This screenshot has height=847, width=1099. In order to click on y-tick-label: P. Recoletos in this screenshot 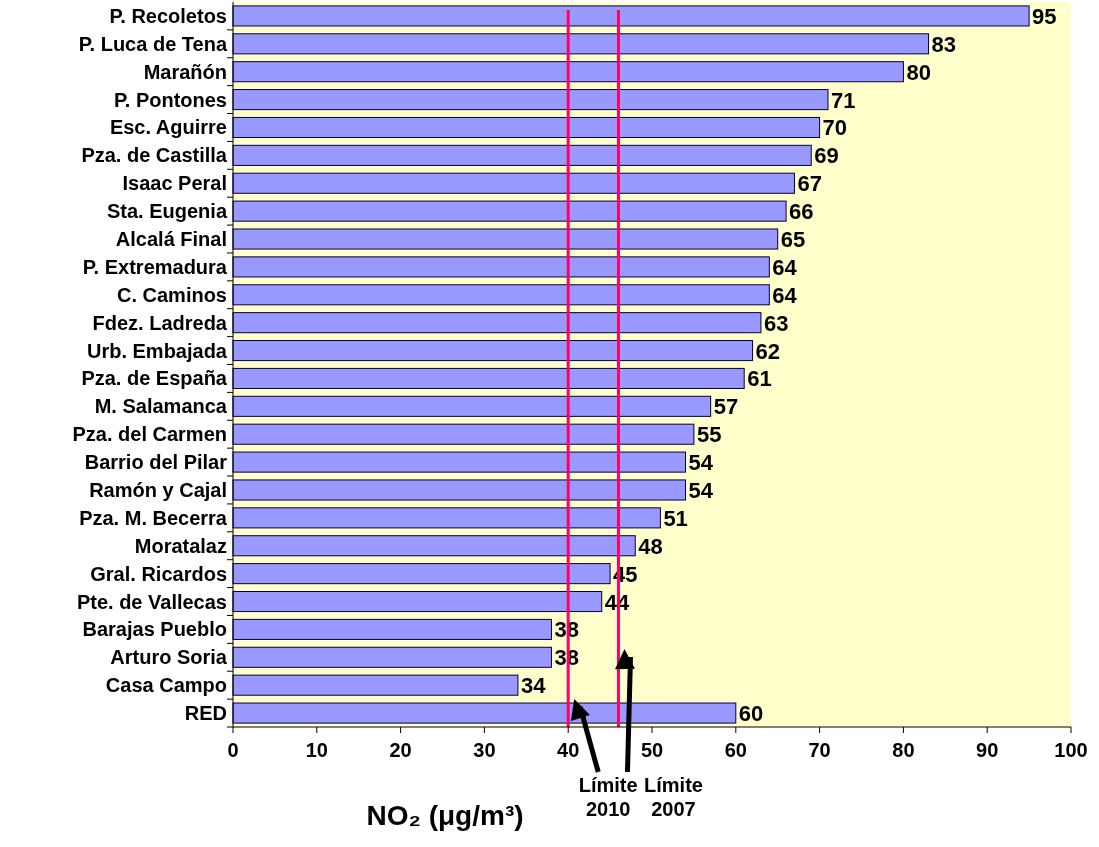, I will do `click(168, 15)`.